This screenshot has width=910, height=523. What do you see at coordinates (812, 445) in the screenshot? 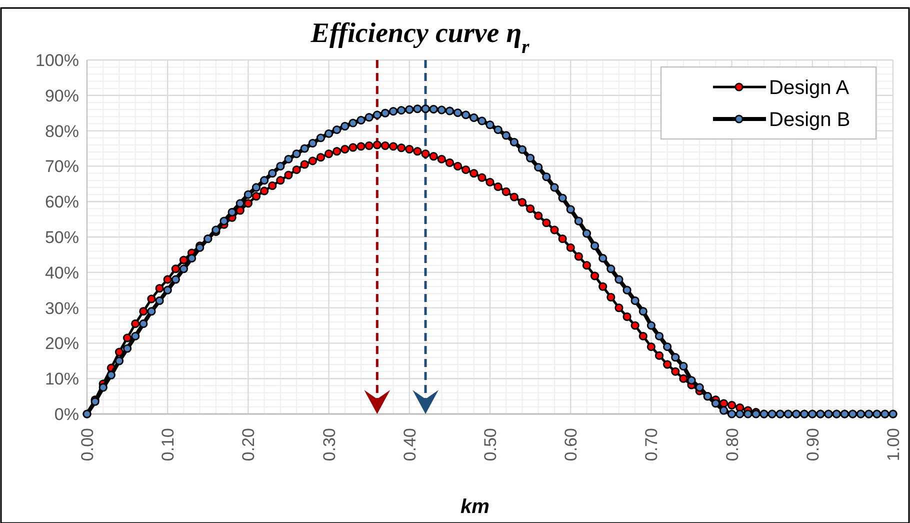
I see `x-tick-label: 0.90` at bounding box center [812, 445].